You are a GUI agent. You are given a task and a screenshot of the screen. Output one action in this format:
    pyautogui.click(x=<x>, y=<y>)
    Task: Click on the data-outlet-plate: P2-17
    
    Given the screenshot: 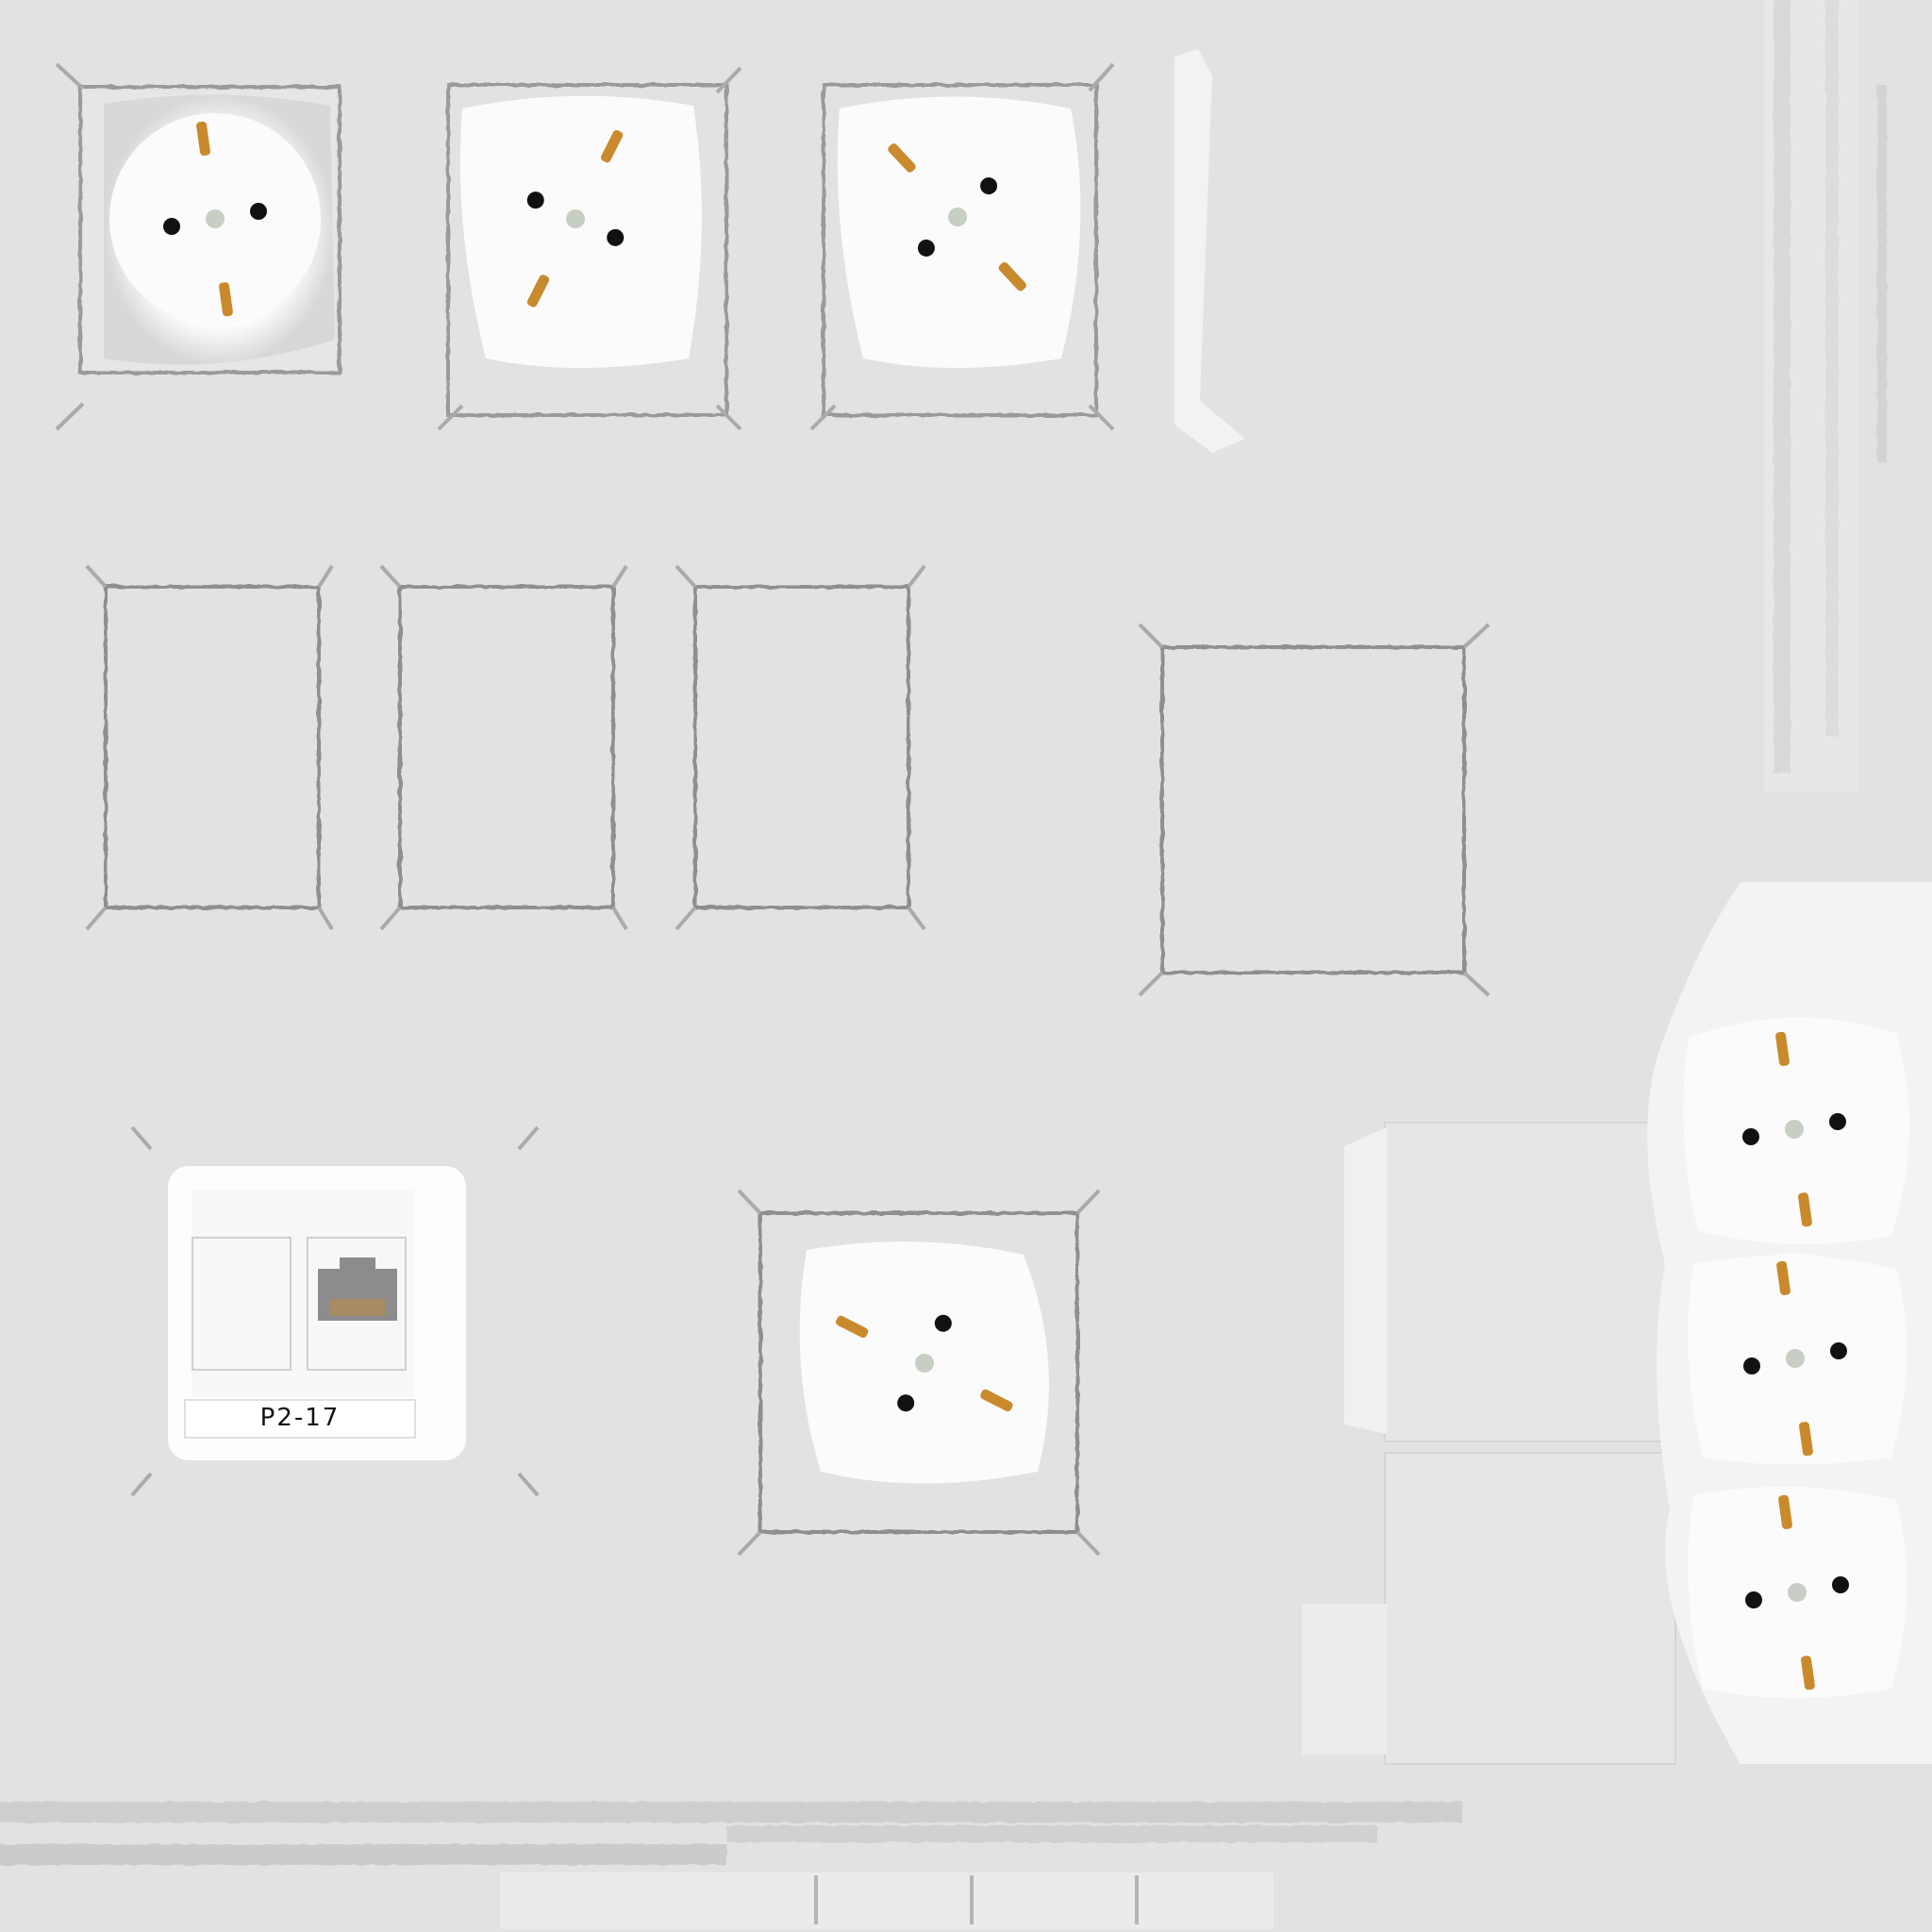 What is the action you would take?
    pyautogui.click(x=335, y=1311)
    